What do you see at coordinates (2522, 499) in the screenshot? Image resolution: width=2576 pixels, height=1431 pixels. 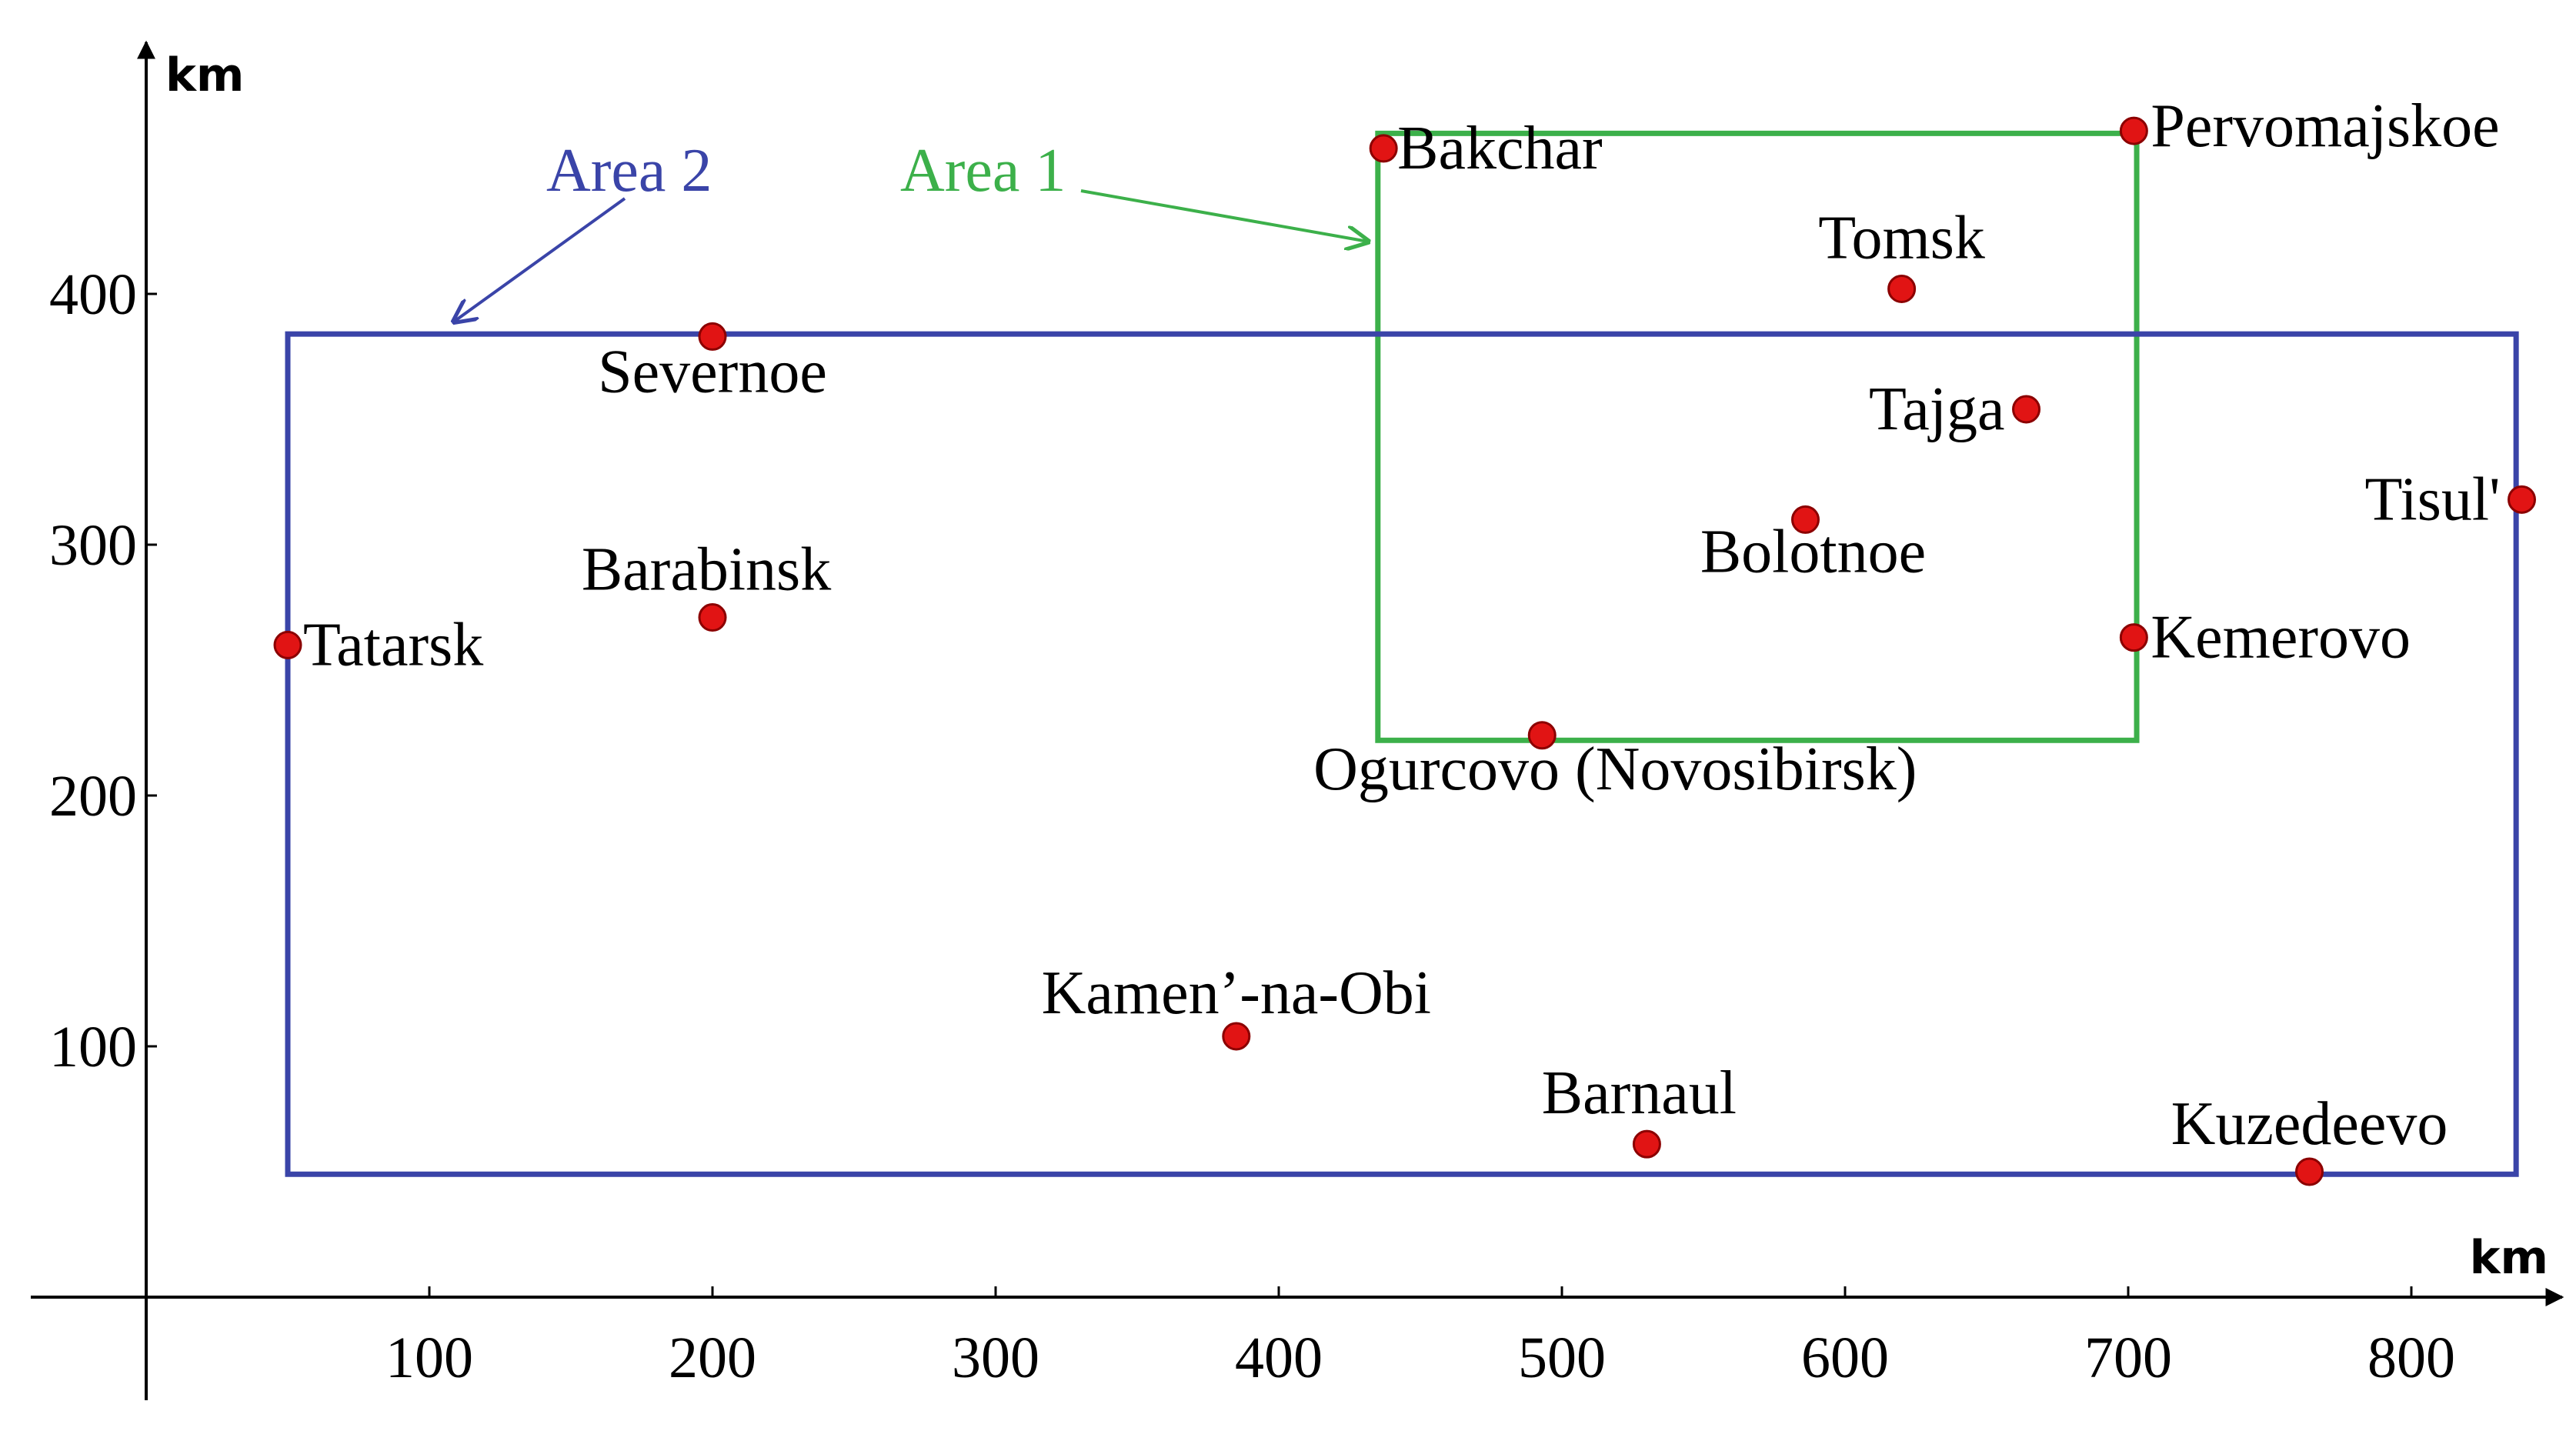 I see `city-marker-tisul` at bounding box center [2522, 499].